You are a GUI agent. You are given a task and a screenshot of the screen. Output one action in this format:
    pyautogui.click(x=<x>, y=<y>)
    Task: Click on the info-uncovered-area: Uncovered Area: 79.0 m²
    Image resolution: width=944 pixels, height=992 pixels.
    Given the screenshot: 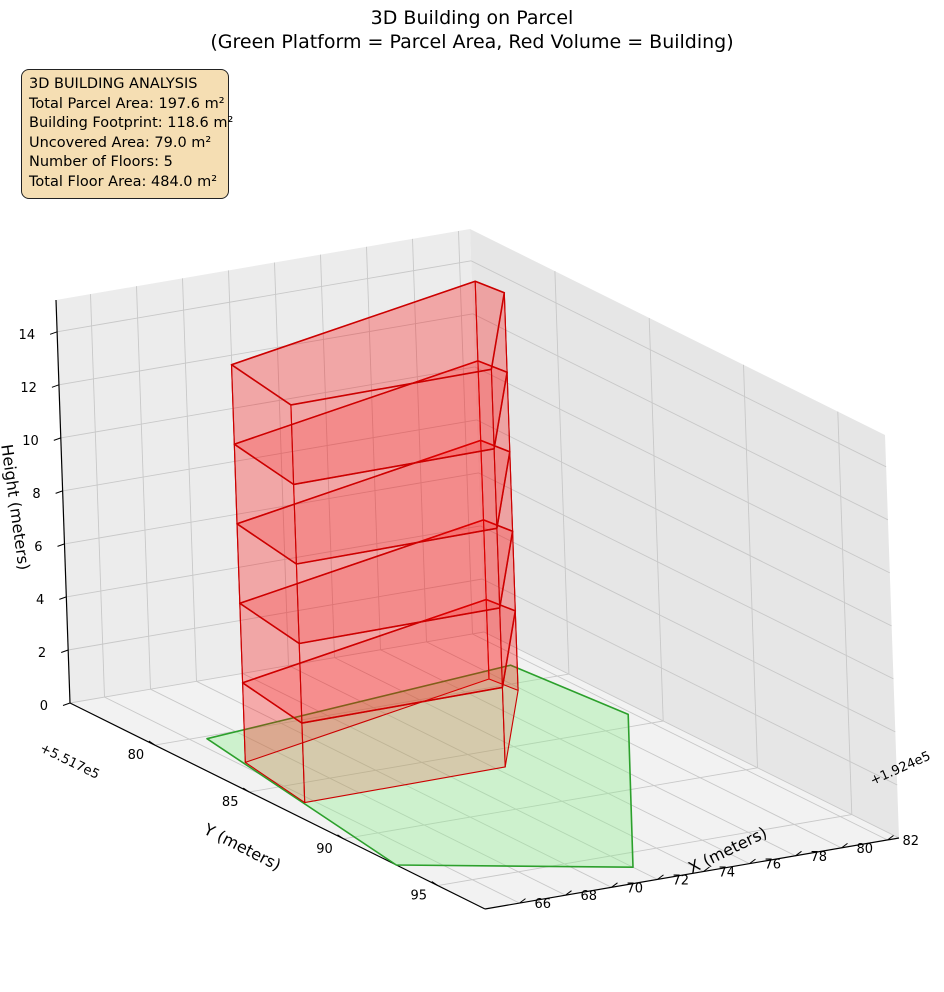 What is the action you would take?
    pyautogui.click(x=120, y=142)
    